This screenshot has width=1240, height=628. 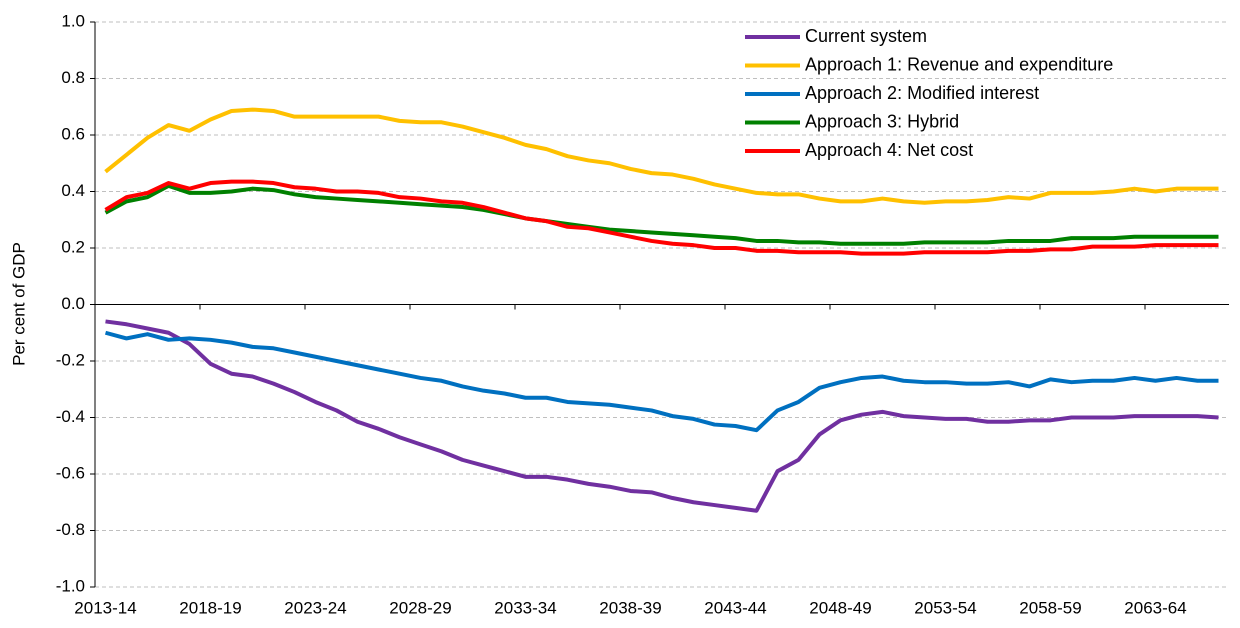 I want to click on y-tick-label: 0.6, so click(x=73, y=133).